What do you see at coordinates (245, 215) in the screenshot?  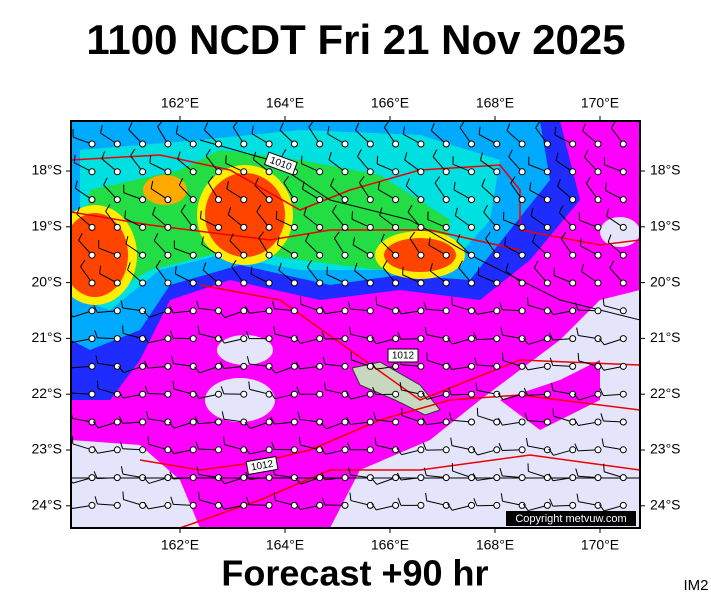 I see `field-red` at bounding box center [245, 215].